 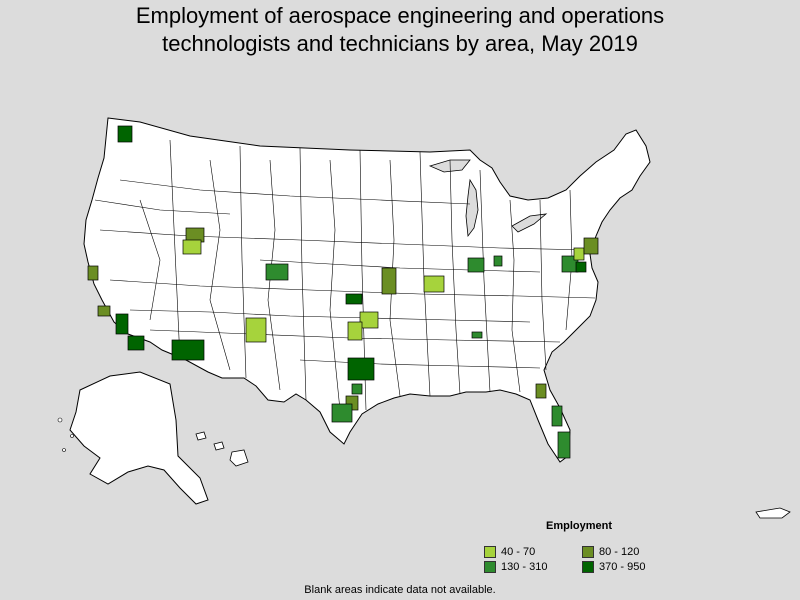 What do you see at coordinates (584, 559) in the screenshot?
I see `legend-items: 40 - 70 80 - 120 130 - 310 370 - 950` at bounding box center [584, 559].